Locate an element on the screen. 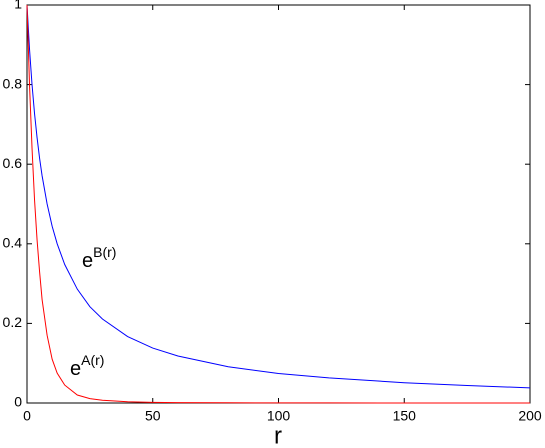 The image size is (545, 448). annotation: eB(r) is located at coordinates (99, 258).